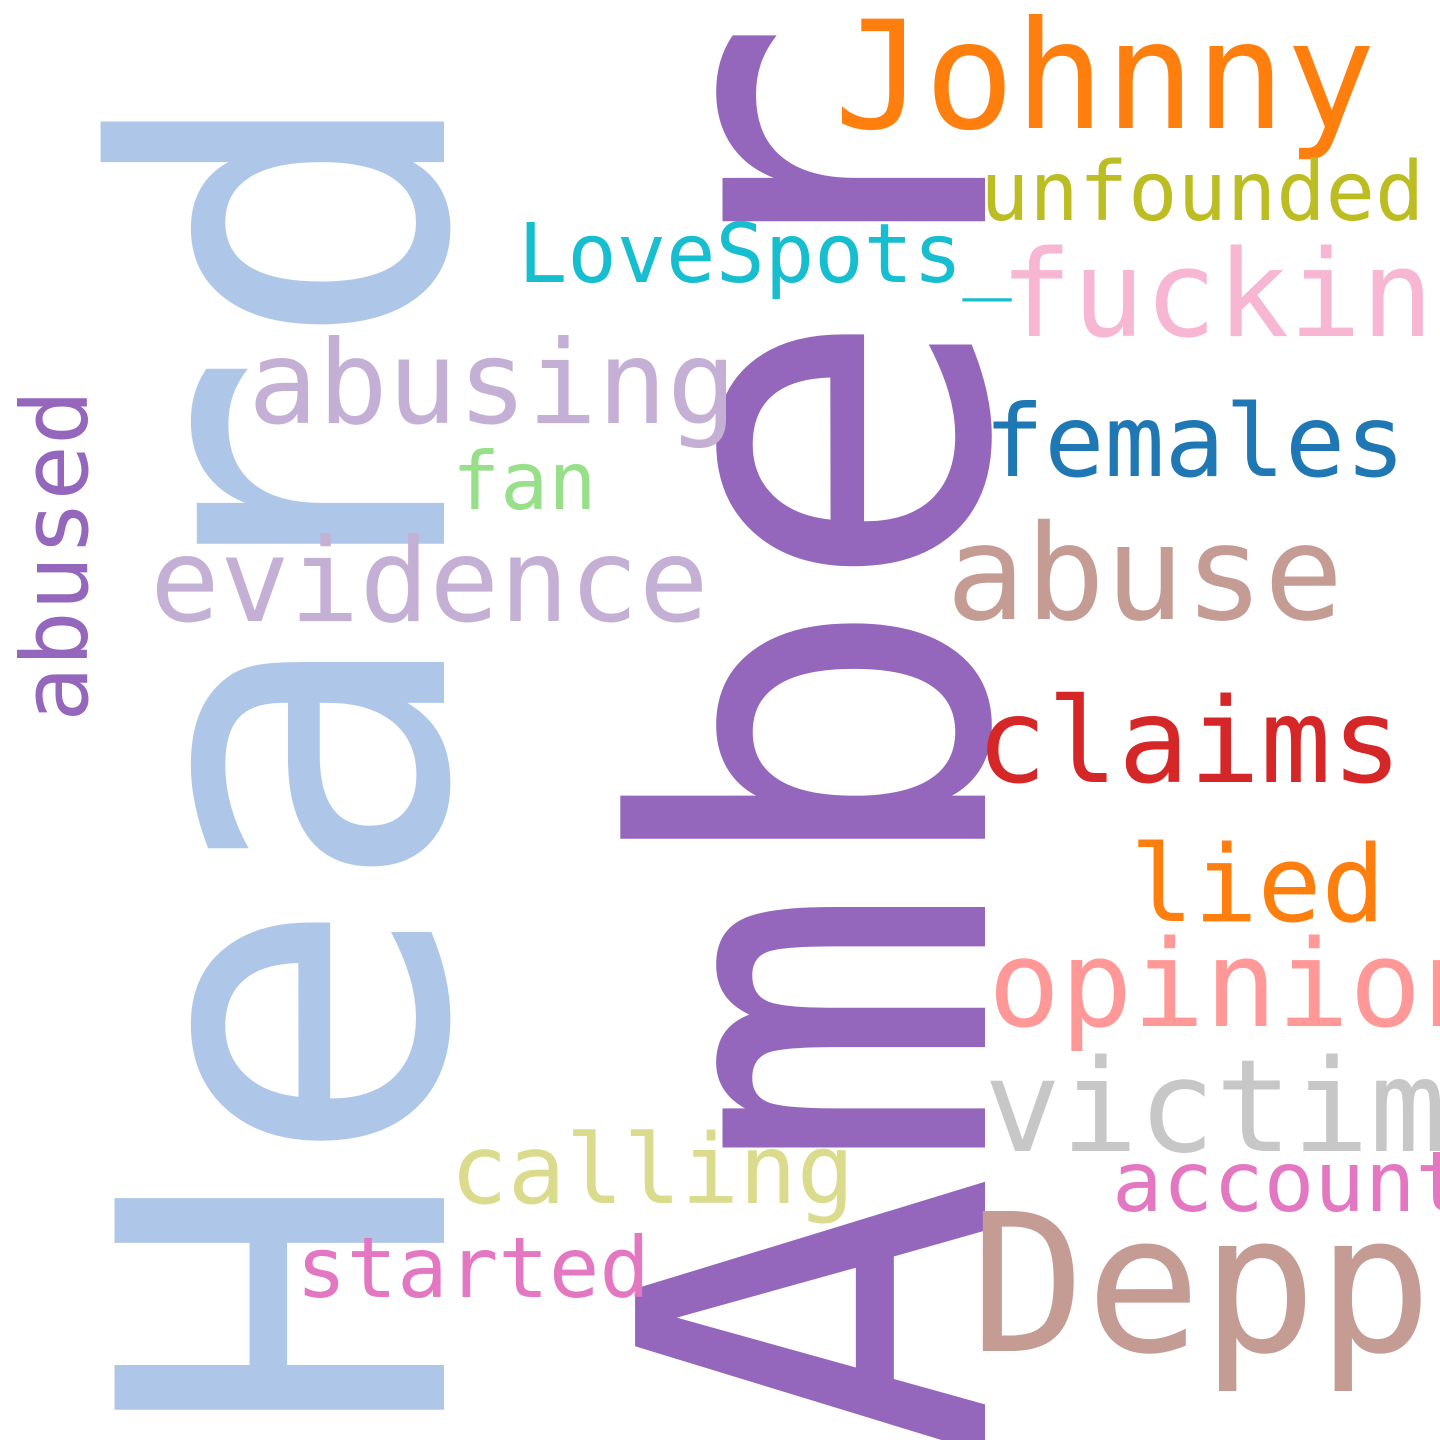 This screenshot has width=1440, height=1440. What do you see at coordinates (429, 581) in the screenshot?
I see `word-evidence: evidence` at bounding box center [429, 581].